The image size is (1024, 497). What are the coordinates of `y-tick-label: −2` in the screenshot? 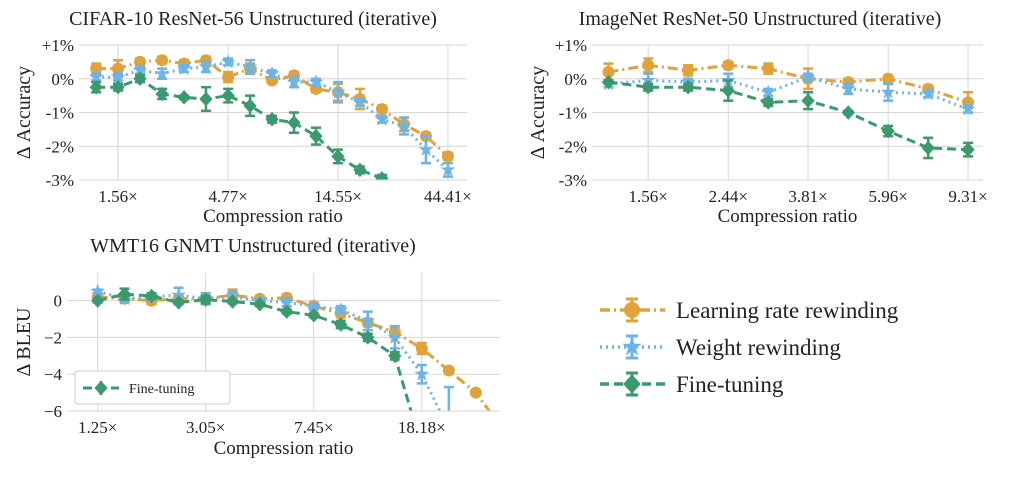 It's located at (53, 337).